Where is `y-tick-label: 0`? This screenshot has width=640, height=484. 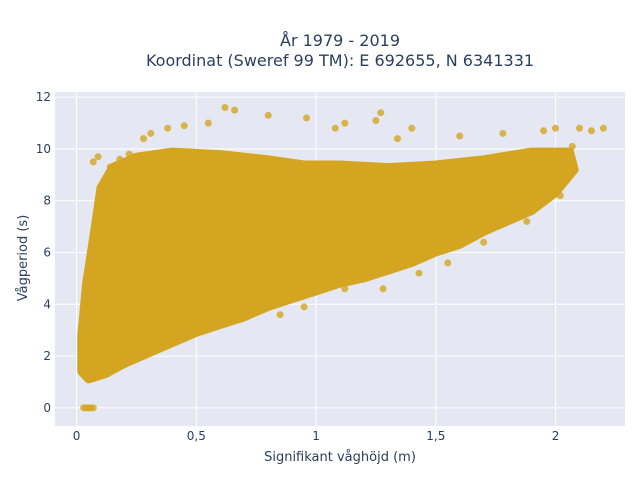 y-tick-label: 0 is located at coordinates (47, 408).